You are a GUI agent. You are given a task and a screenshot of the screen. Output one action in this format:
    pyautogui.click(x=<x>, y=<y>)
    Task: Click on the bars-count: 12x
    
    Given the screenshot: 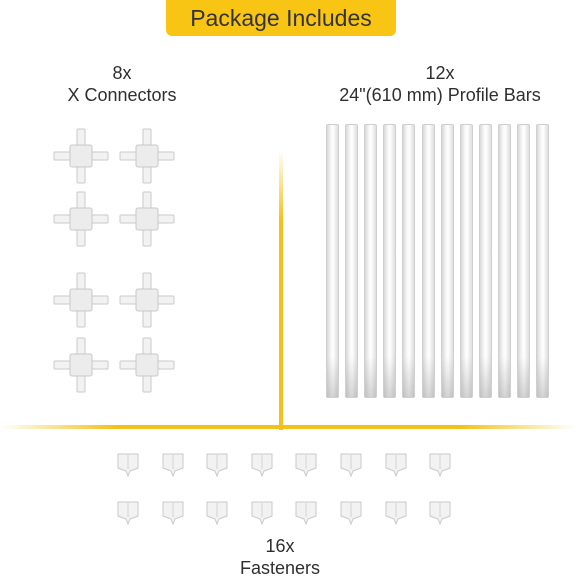 What is the action you would take?
    pyautogui.click(x=440, y=73)
    